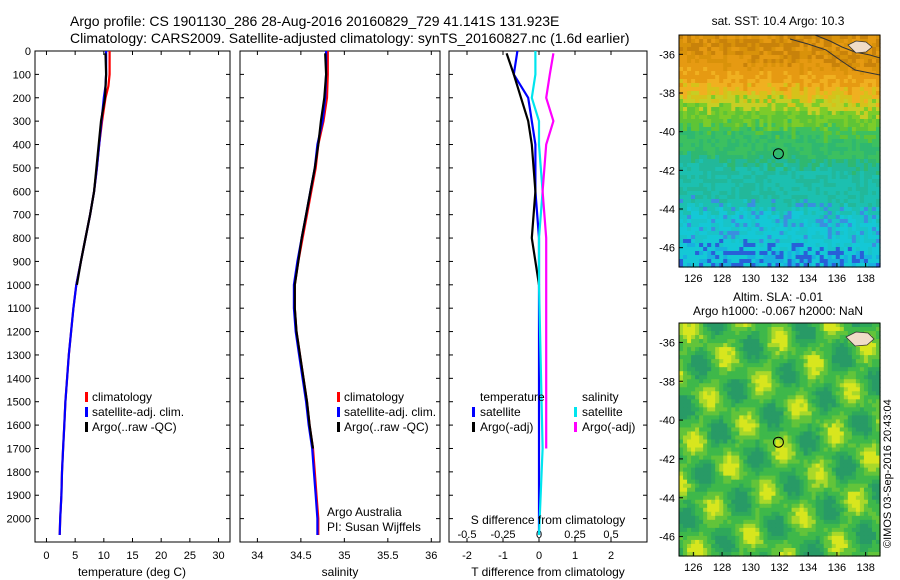  Describe the element at coordinates (865, 279) in the screenshot. I see `lon-tick-label: 138` at that location.